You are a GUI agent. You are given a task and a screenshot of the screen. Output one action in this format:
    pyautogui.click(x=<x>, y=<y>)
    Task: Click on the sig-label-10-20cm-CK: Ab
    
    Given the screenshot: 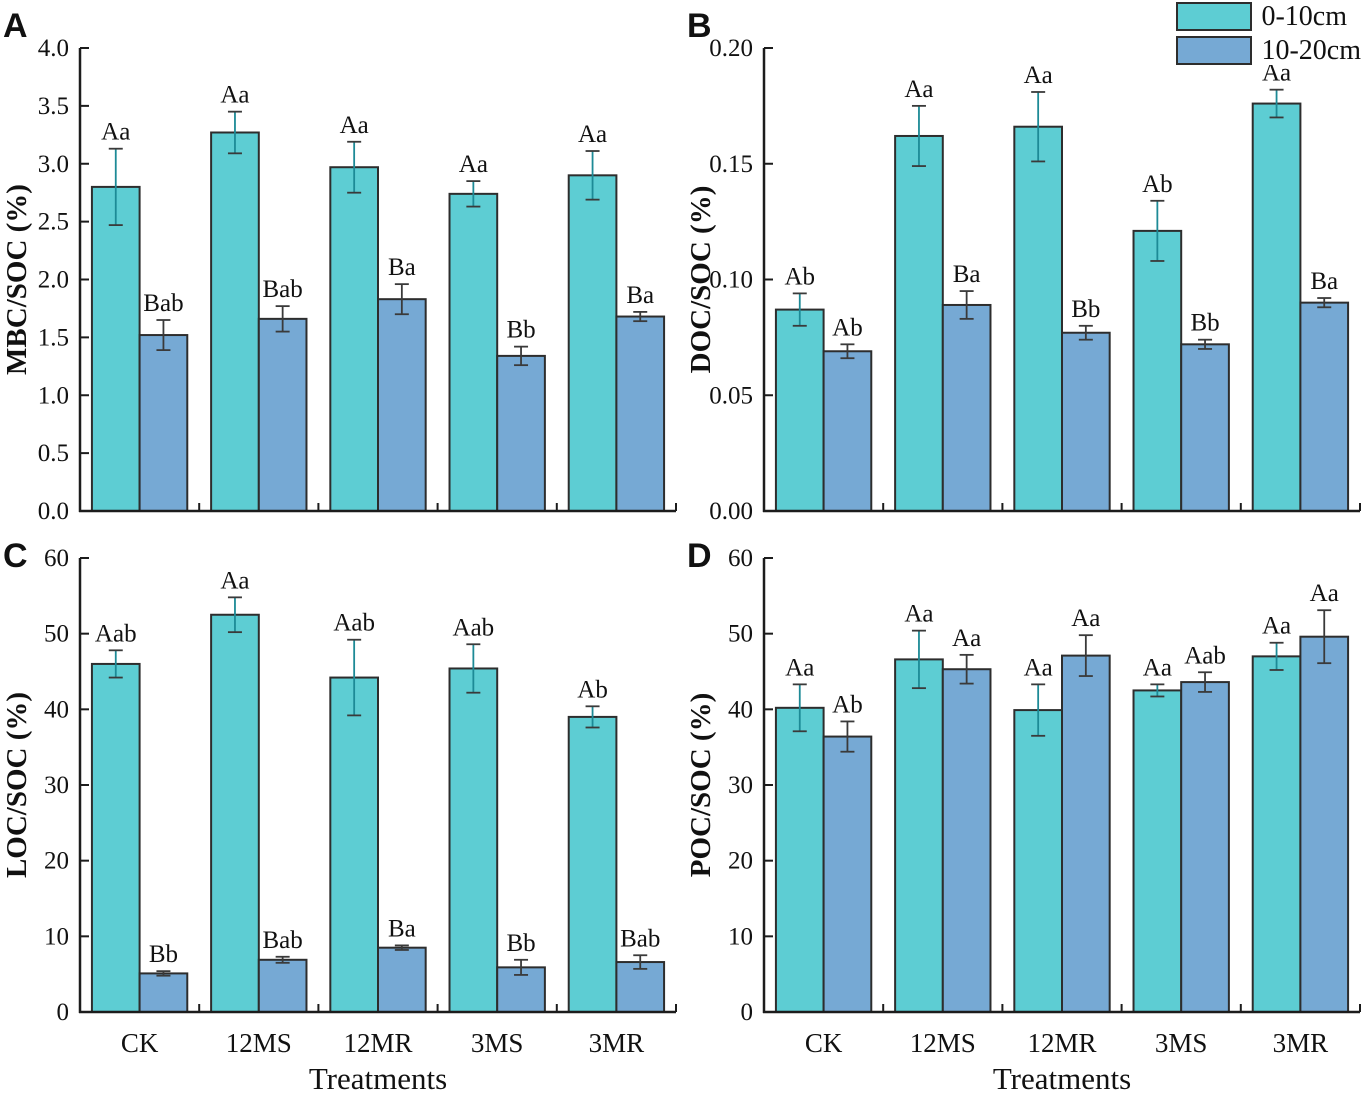 What is the action you would take?
    pyautogui.click(x=847, y=704)
    